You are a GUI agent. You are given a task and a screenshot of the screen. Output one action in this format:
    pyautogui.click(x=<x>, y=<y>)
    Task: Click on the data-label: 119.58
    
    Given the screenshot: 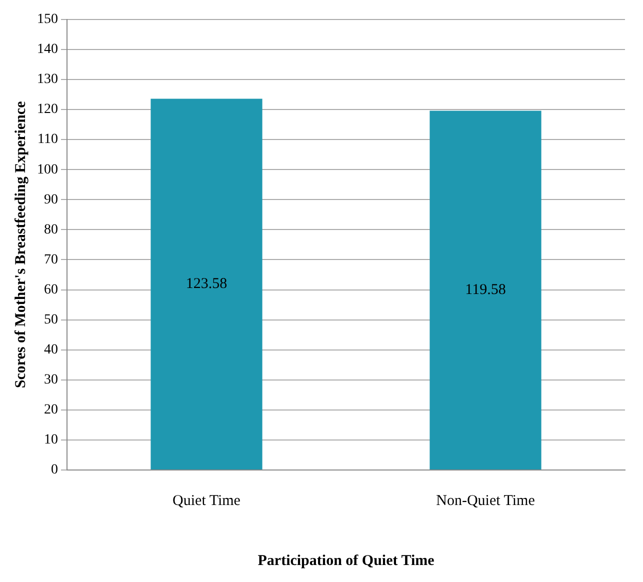 What is the action you would take?
    pyautogui.click(x=485, y=290)
    